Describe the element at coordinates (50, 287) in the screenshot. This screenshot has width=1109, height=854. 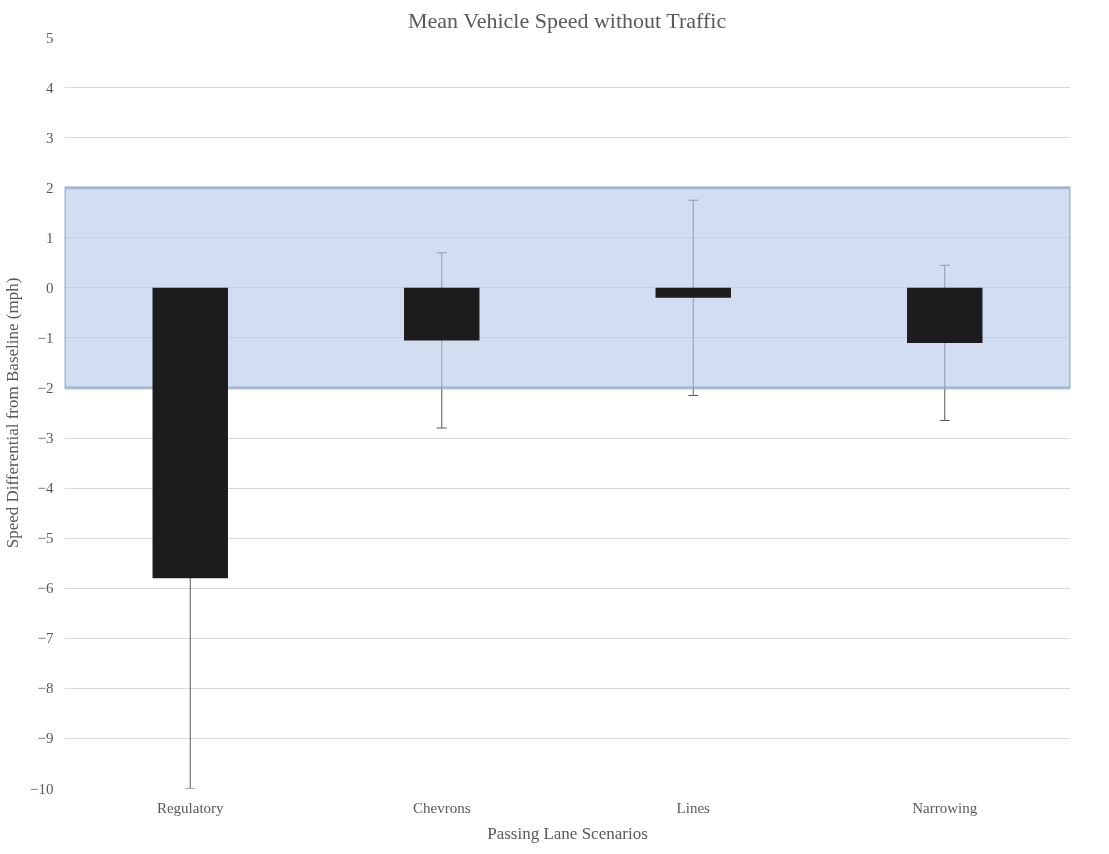
I see `y-tick-label: 0` at that location.